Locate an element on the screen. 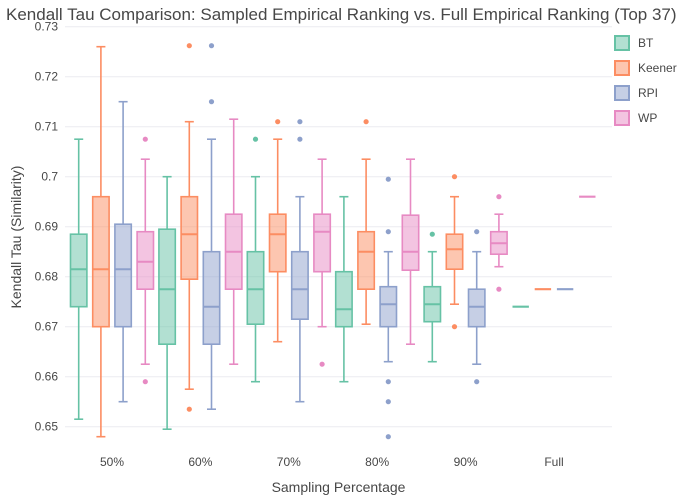 The width and height of the screenshot is (700, 500). legend-swatch-wp is located at coordinates (622, 117).